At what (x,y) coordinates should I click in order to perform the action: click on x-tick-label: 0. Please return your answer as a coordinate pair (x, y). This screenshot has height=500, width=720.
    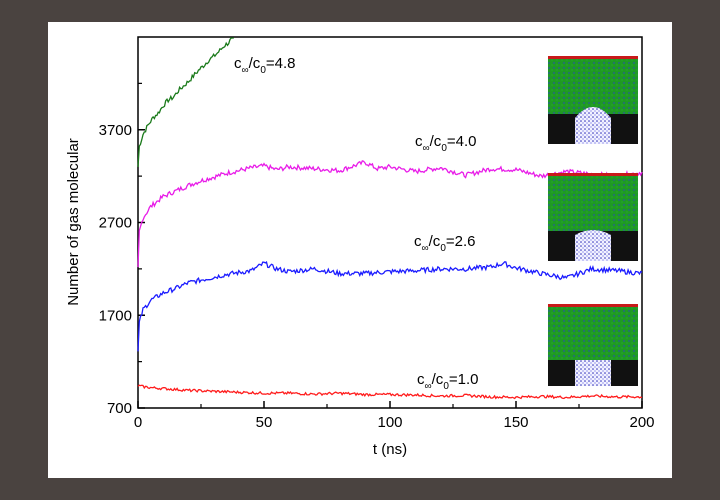
    Looking at the image, I should click on (138, 422).